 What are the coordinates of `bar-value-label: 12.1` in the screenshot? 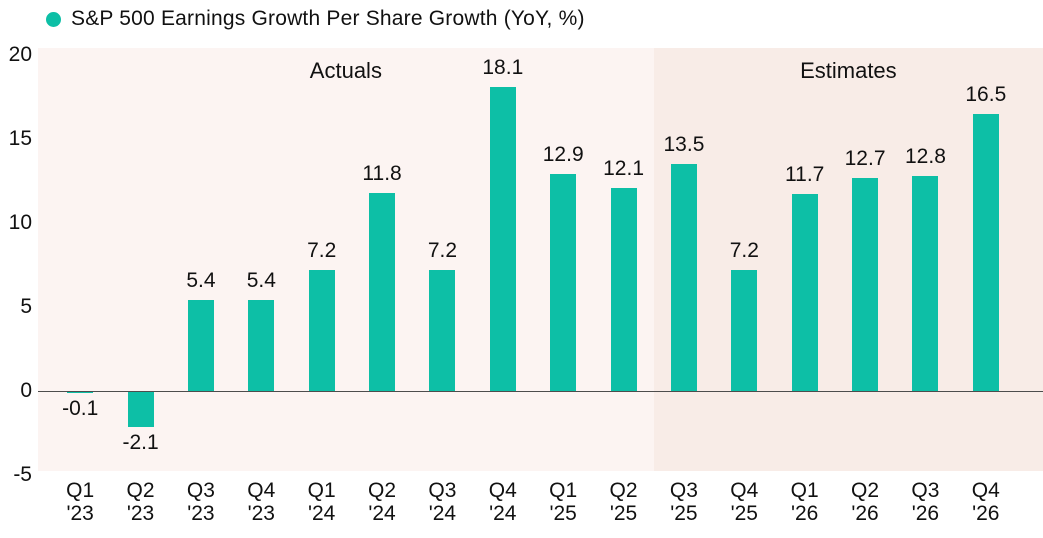 It's located at (623, 168).